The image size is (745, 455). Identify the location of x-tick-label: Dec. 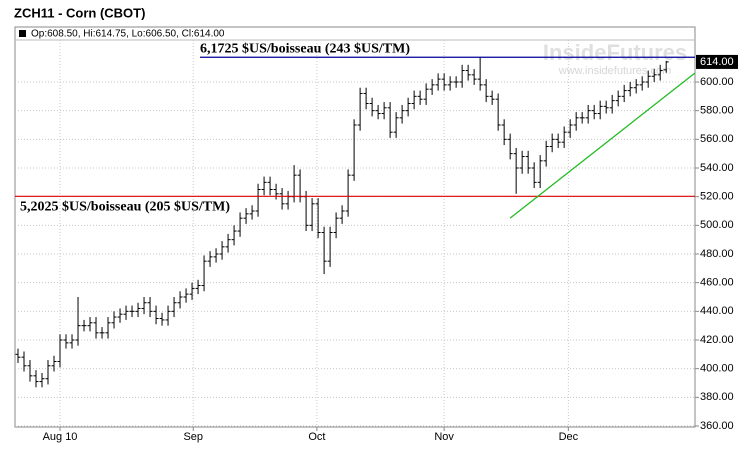
(569, 437).